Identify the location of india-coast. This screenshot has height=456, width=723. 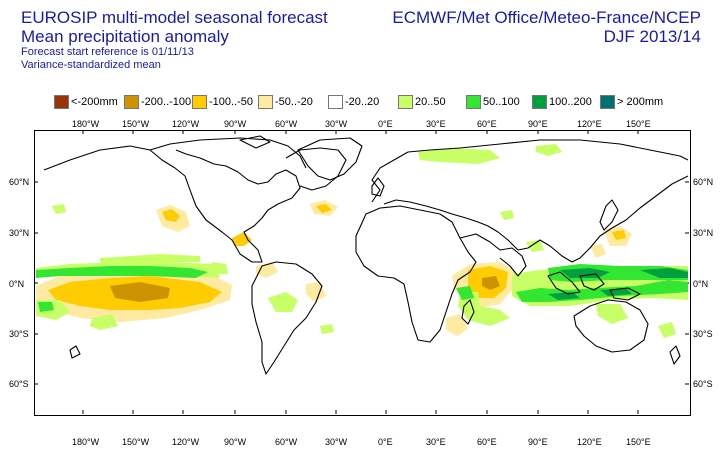
(493, 255).